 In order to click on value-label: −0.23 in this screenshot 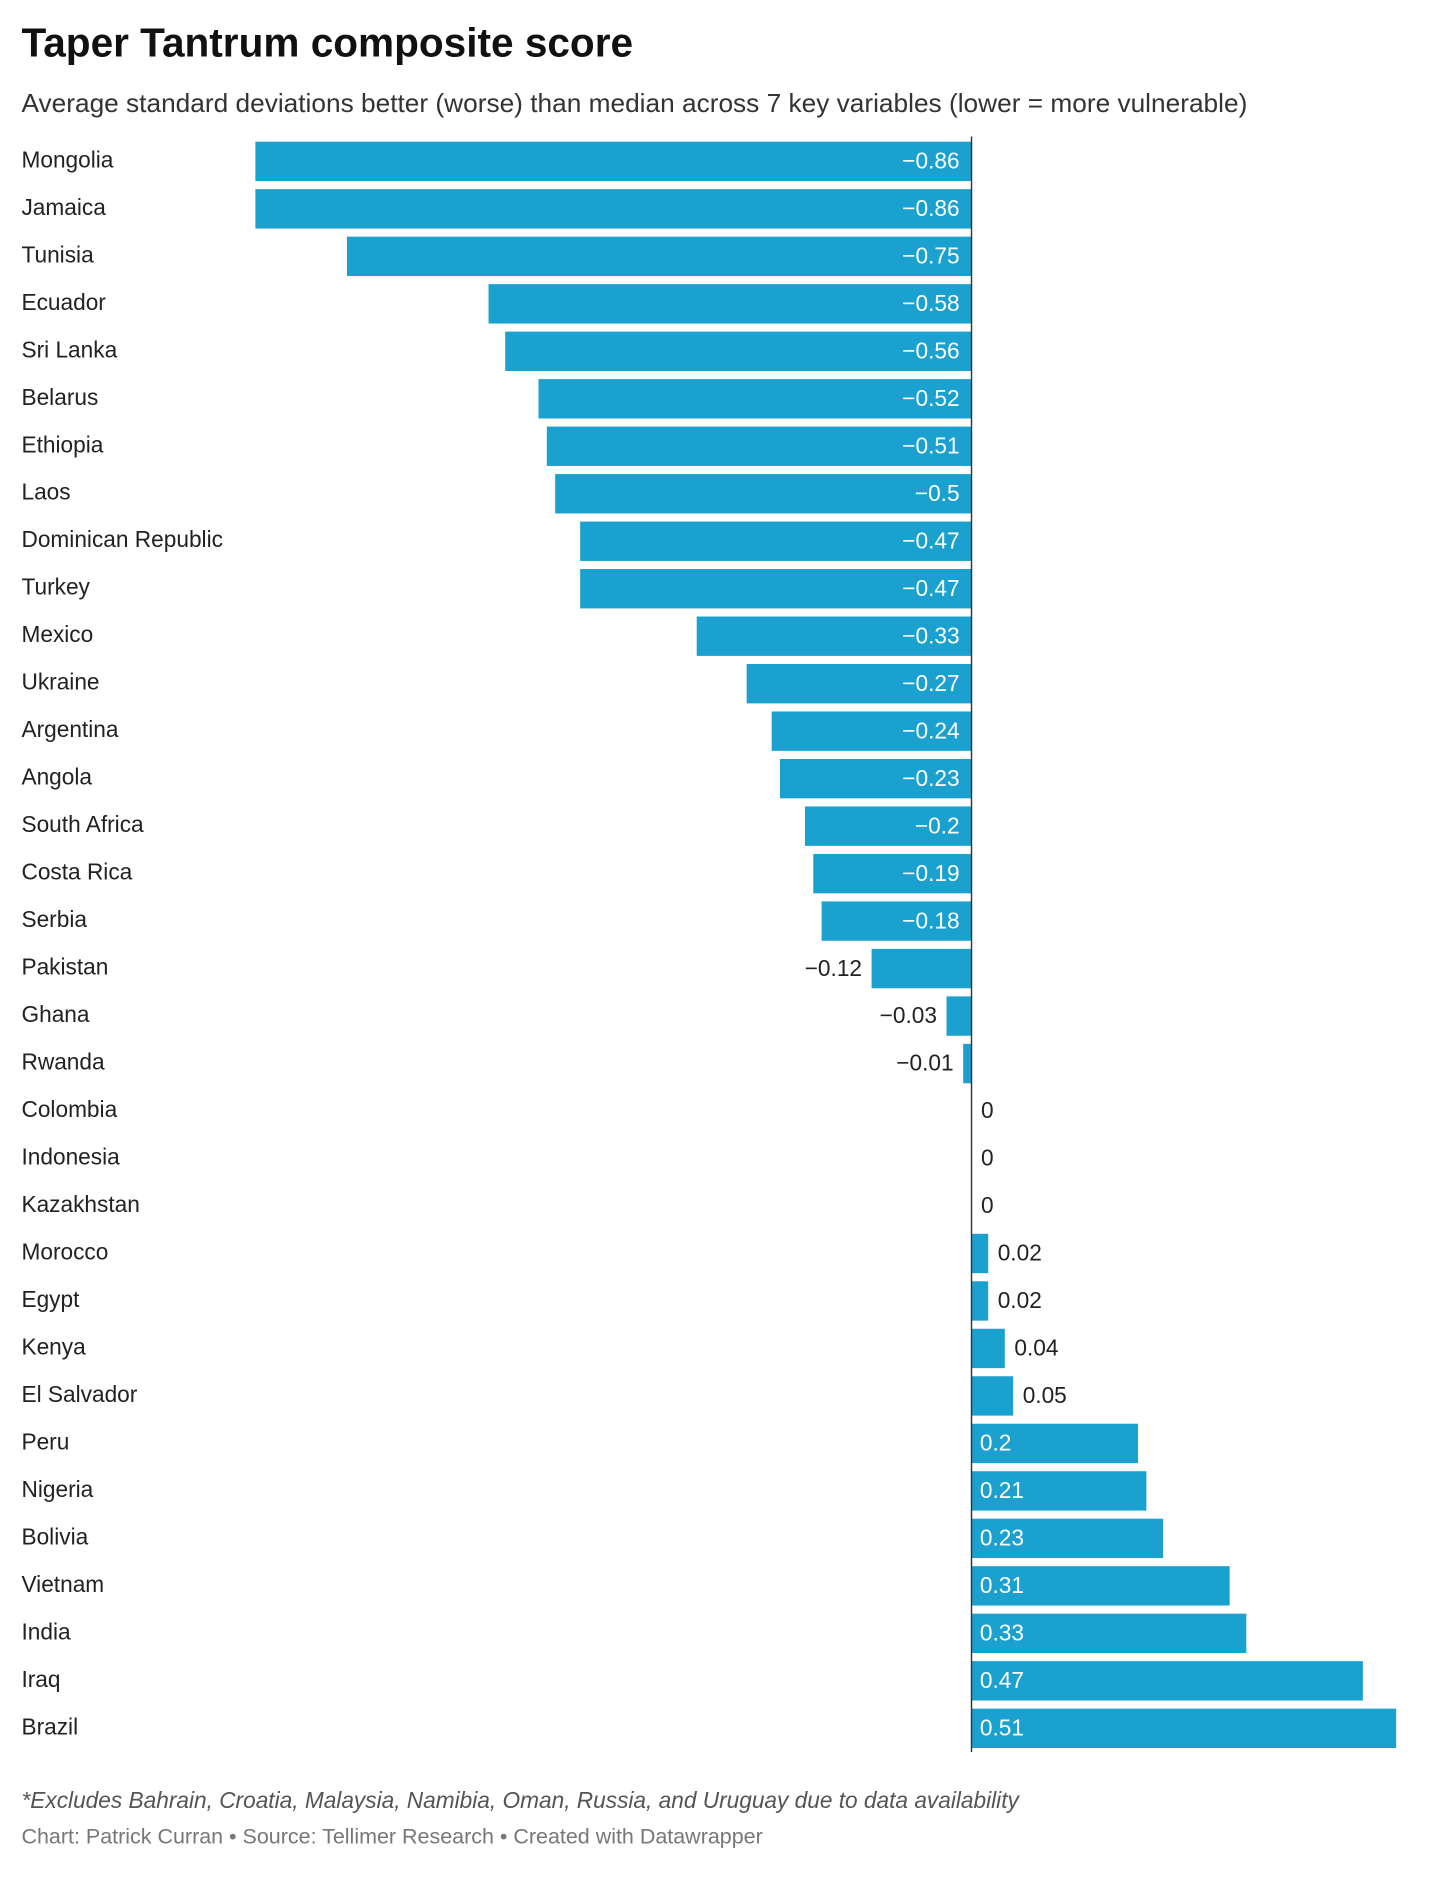, I will do `click(930, 778)`.